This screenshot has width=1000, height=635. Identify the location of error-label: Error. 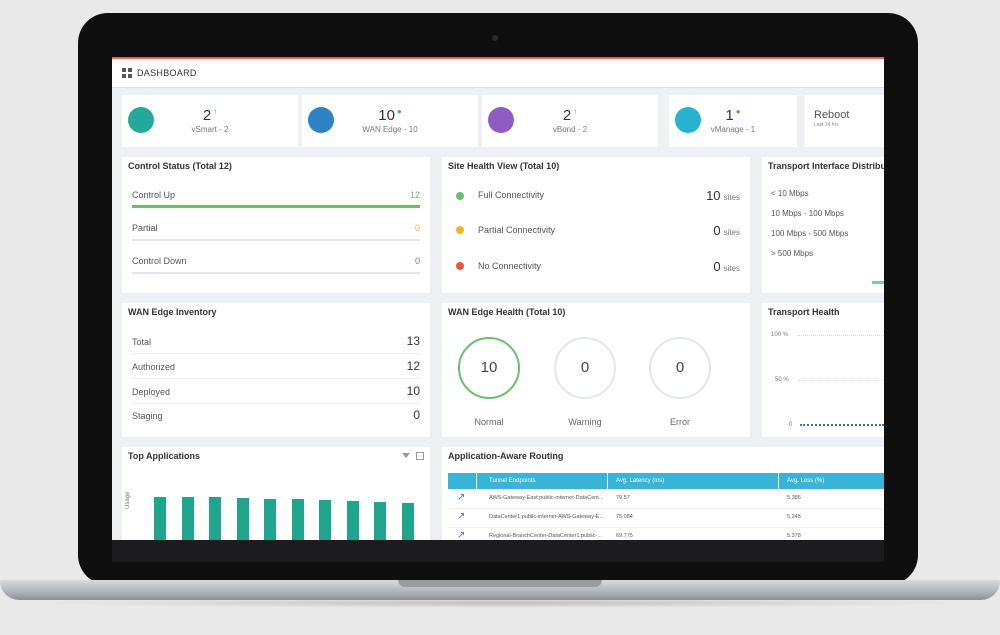
(680, 422).